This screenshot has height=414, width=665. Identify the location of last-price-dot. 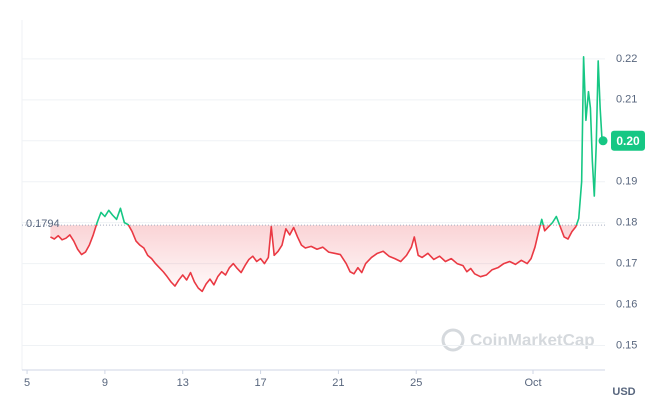
(603, 141).